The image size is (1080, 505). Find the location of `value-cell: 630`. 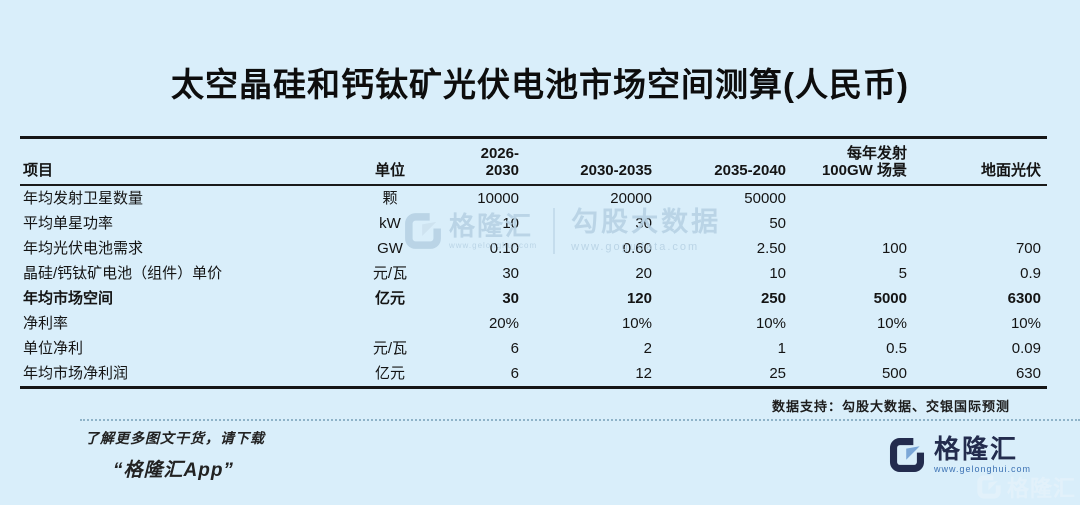

value-cell: 630 is located at coordinates (1028, 373).